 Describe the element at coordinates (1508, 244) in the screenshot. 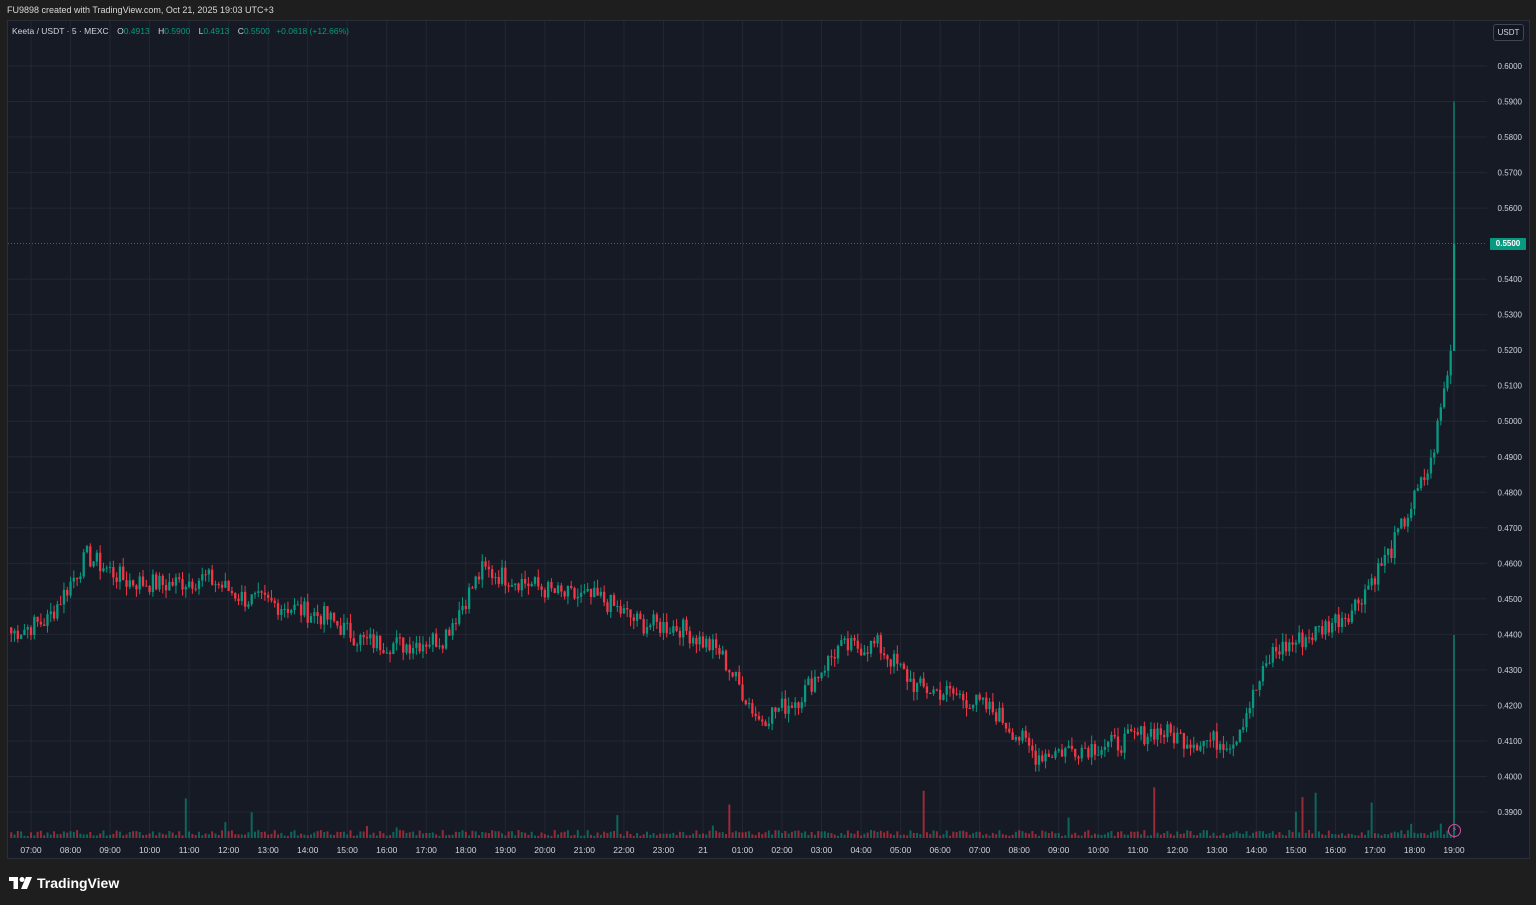

I see `last-price-tag: 0.5500` at that location.